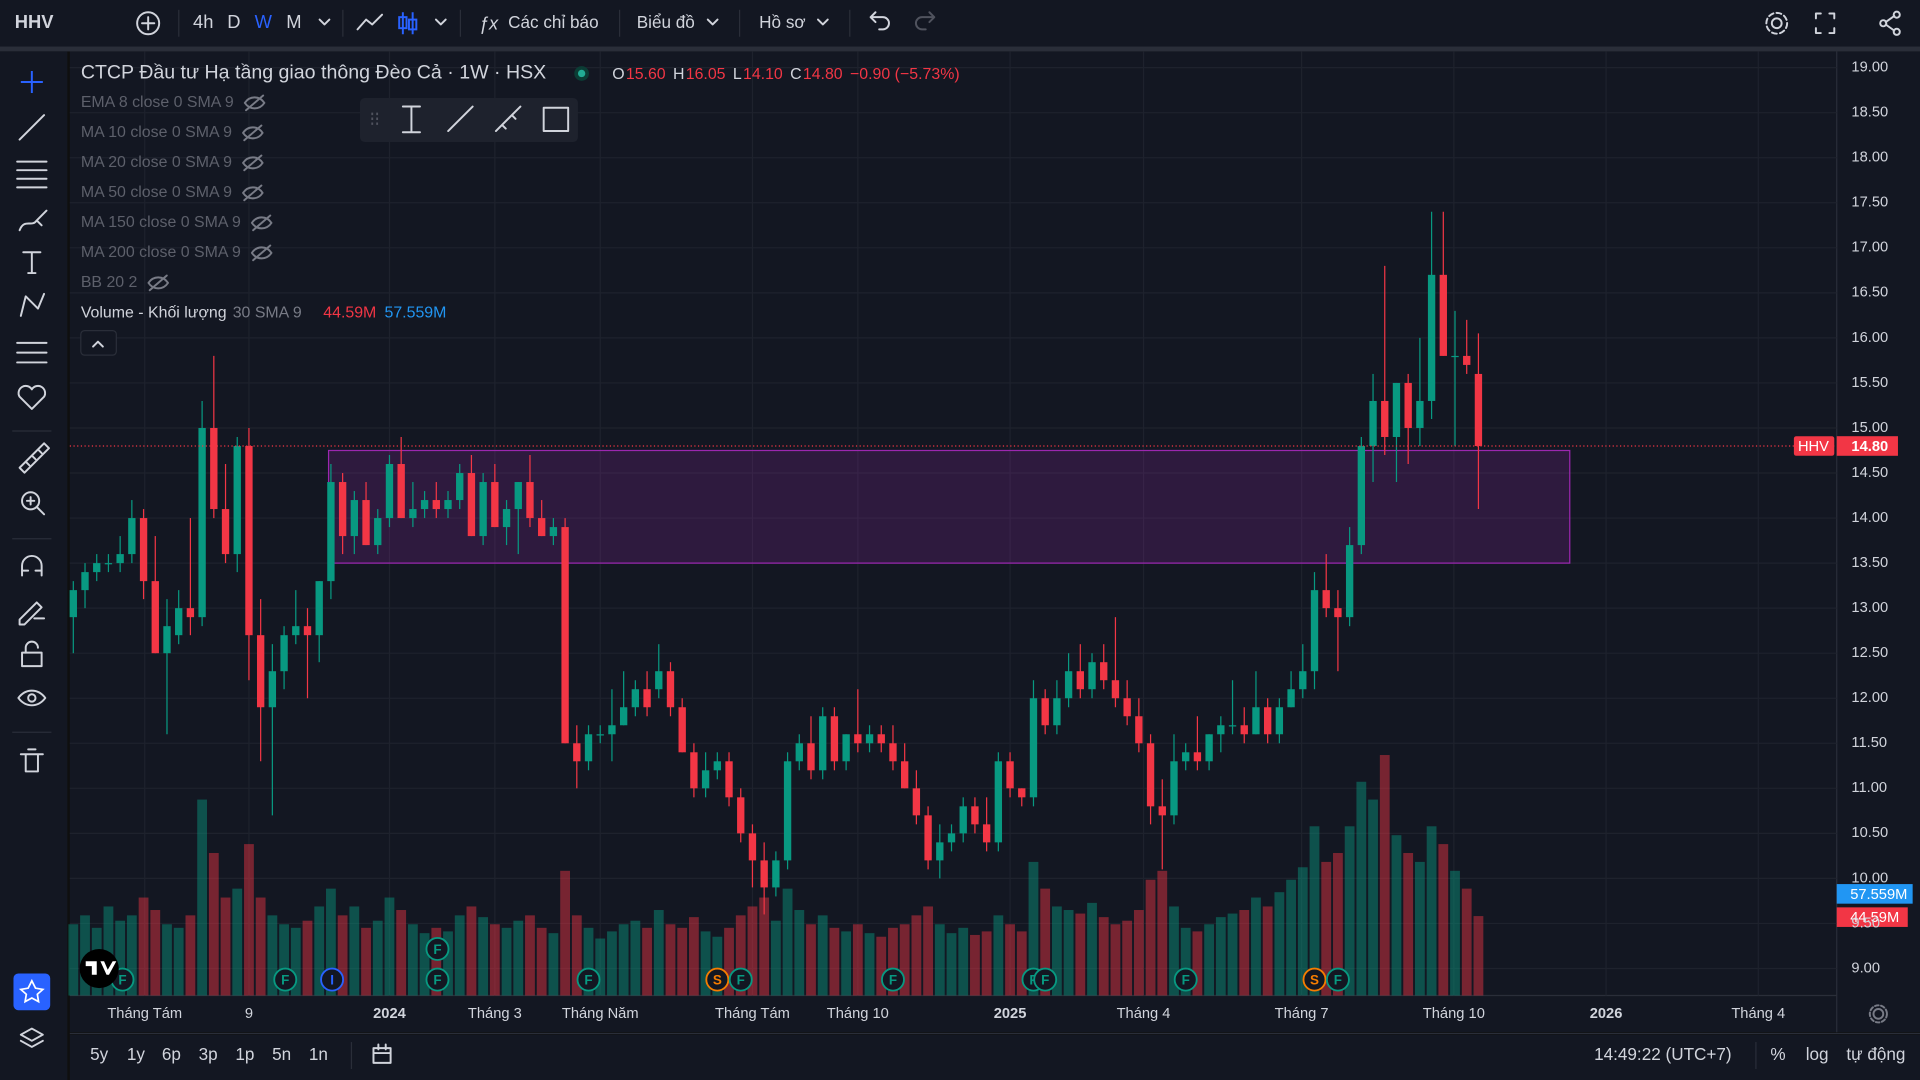 This screenshot has height=1080, width=1920. What do you see at coordinates (264, 21) in the screenshot?
I see `interval-button: W` at bounding box center [264, 21].